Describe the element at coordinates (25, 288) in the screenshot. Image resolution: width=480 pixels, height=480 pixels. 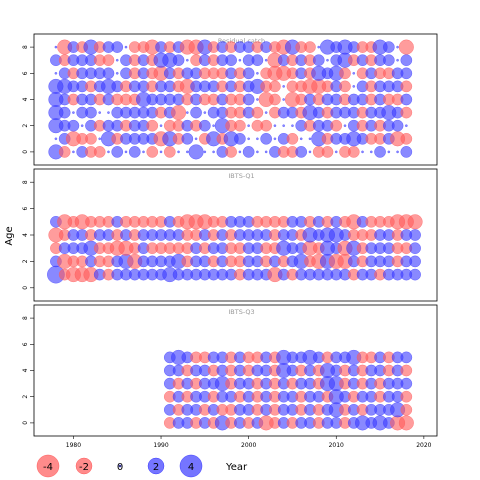
I see `y-tick-label: 0` at that location.